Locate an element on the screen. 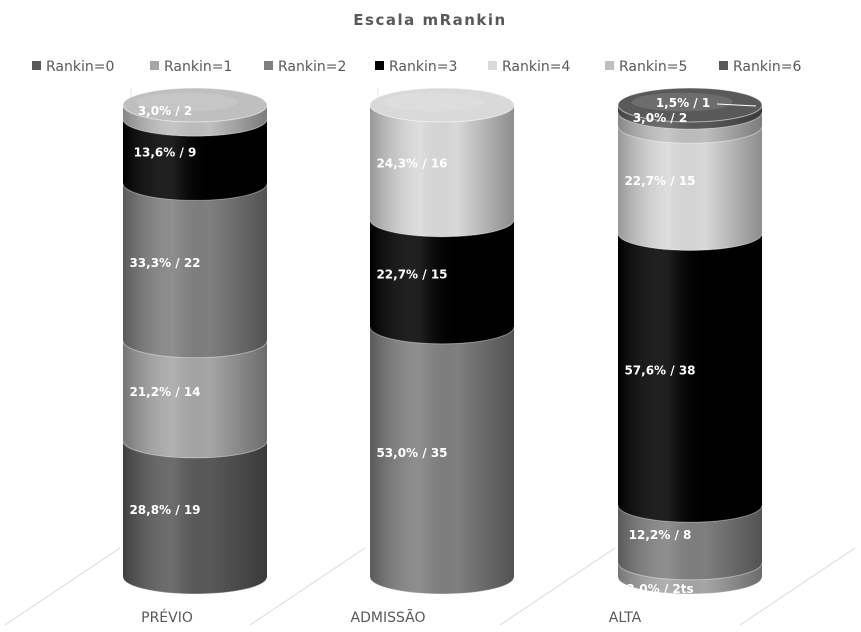 Image resolution: width=861 pixels, height=632 pixels. legend-label-rankin-6: Rankin=6 is located at coordinates (767, 67).